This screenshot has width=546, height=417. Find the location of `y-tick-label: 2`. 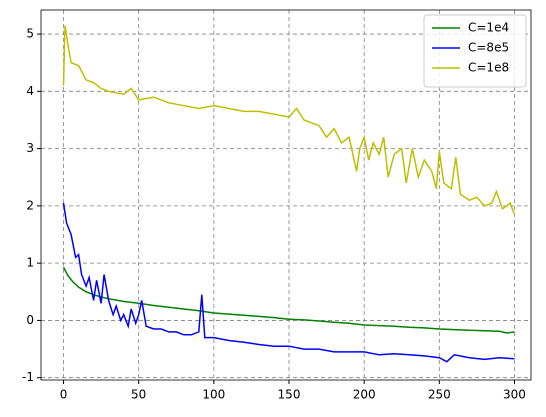

y-tick-label: 2 is located at coordinates (30, 205).